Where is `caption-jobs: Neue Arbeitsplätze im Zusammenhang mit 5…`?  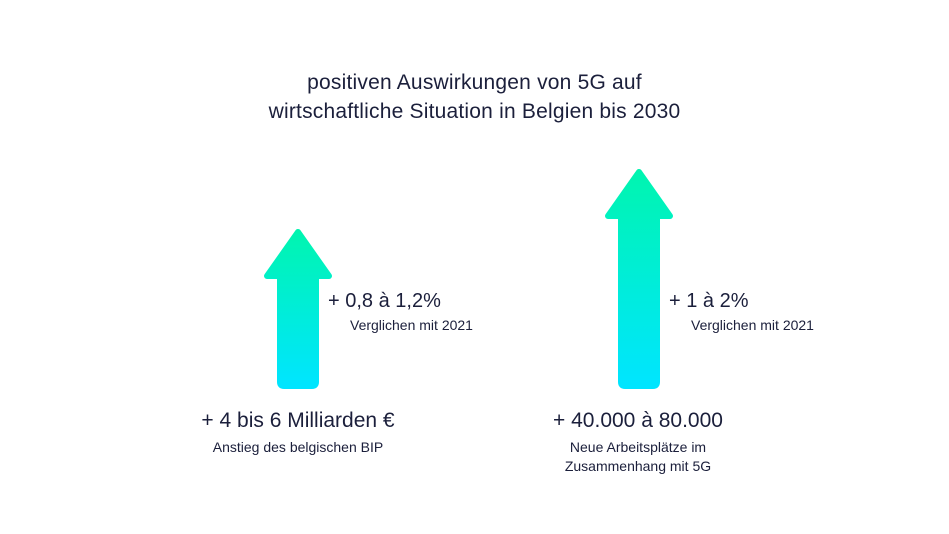 caption-jobs: Neue Arbeitsplätze im Zusammenhang mit 5… is located at coordinates (638, 456).